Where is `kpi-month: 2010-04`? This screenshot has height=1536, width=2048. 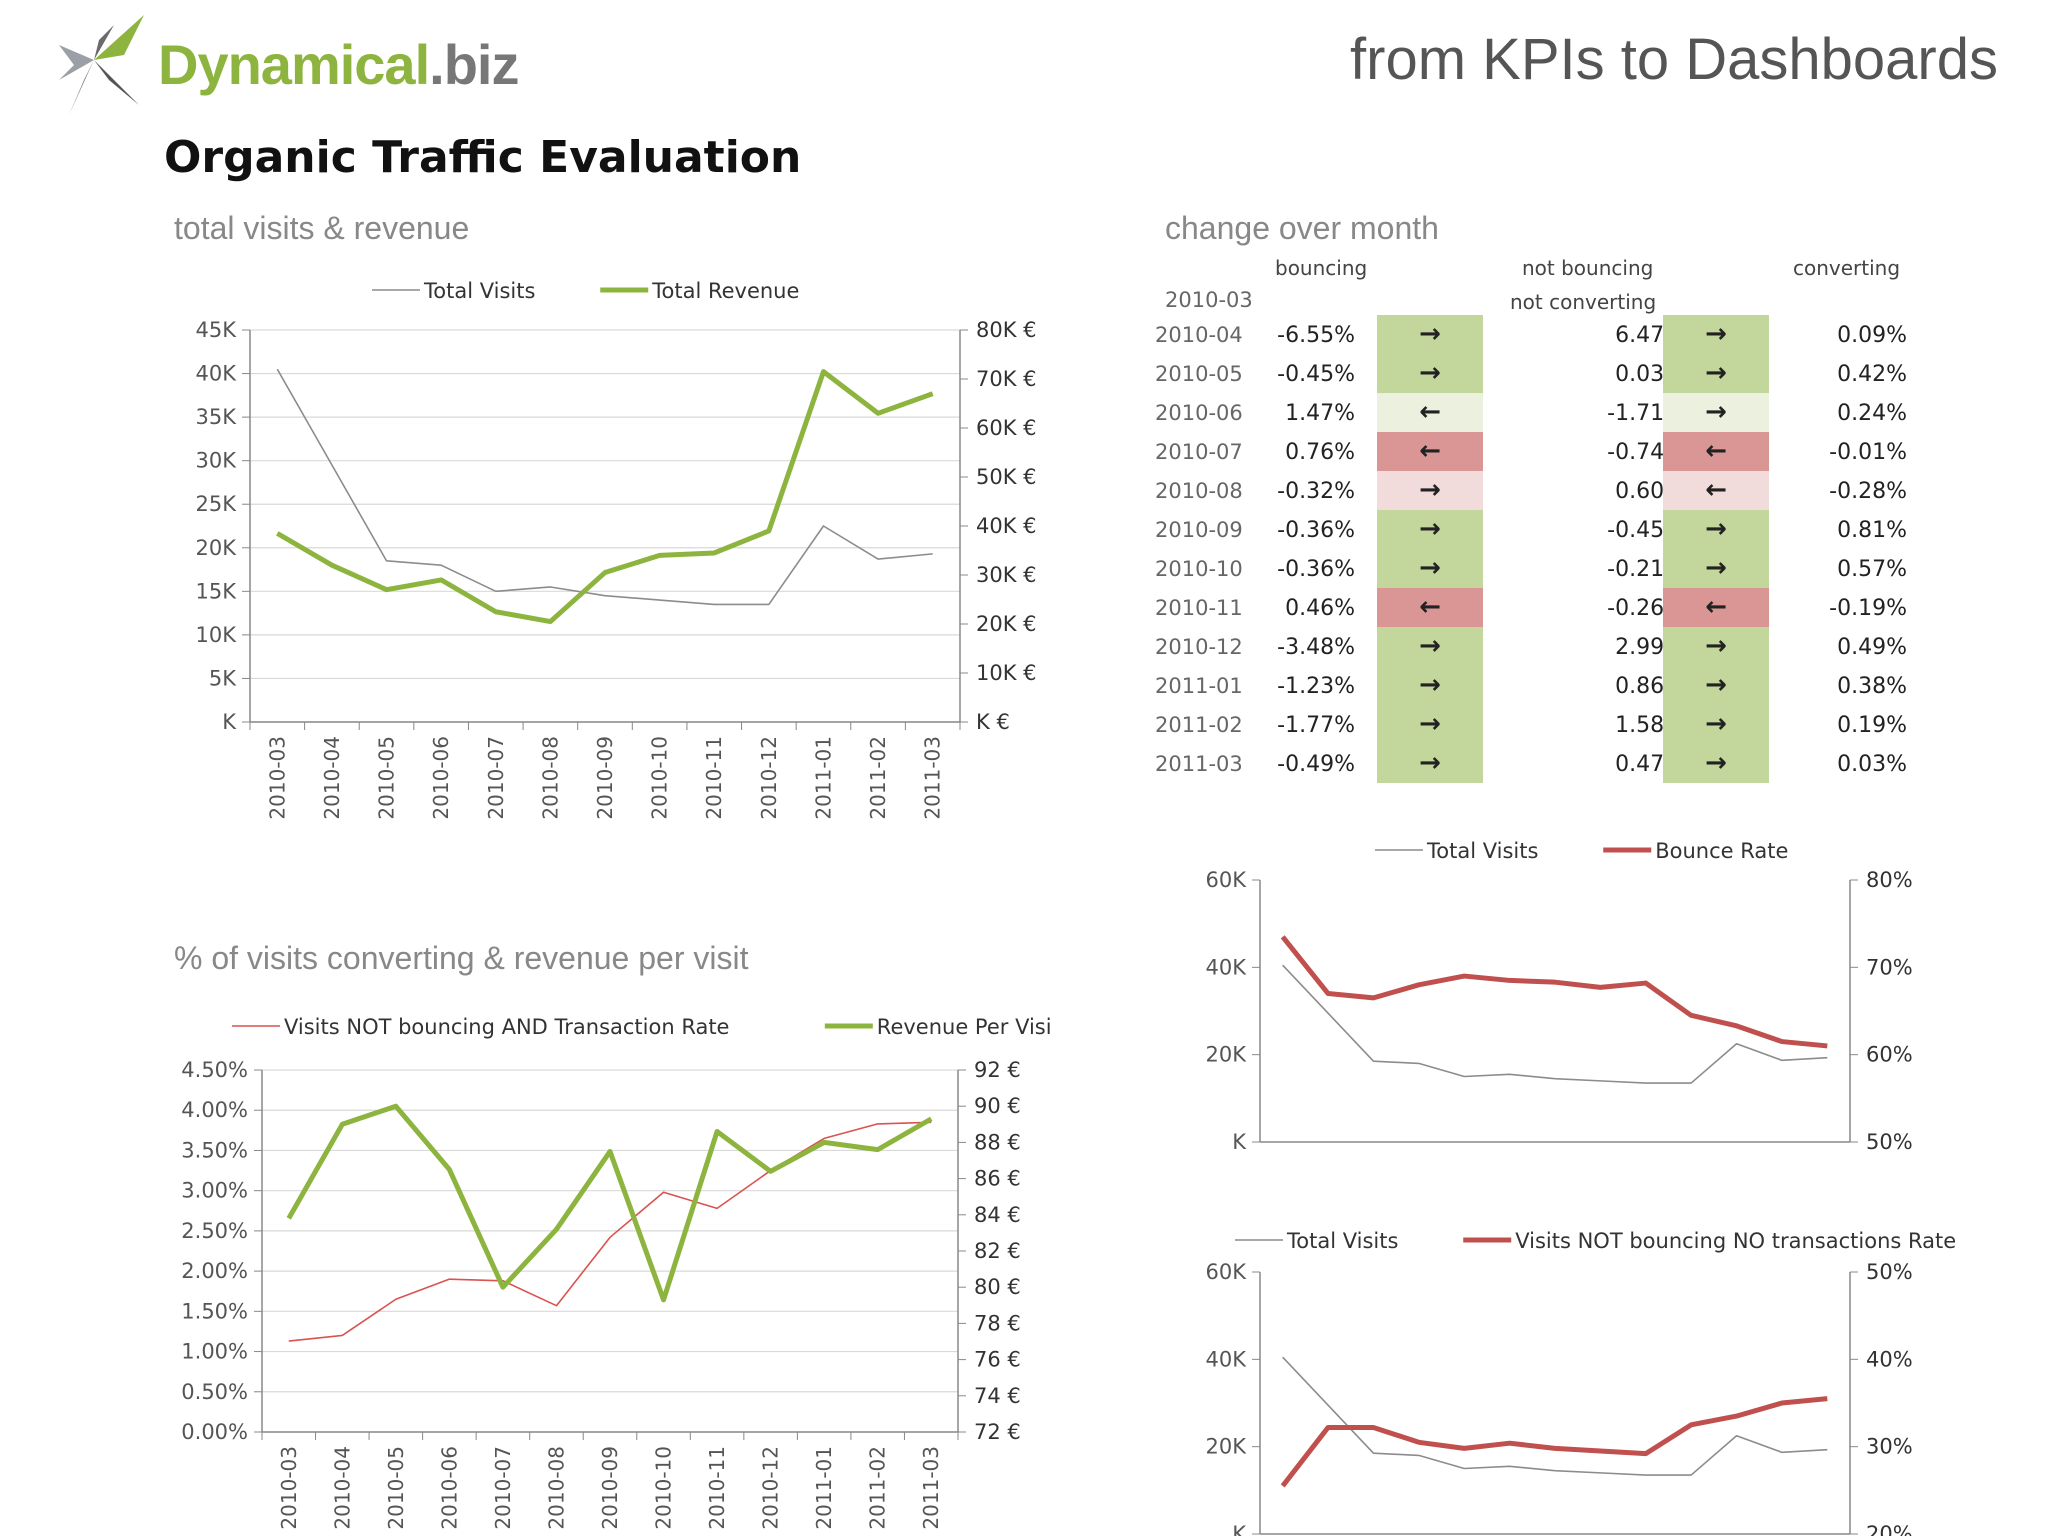 kpi-month: 2010-04 is located at coordinates (1199, 335).